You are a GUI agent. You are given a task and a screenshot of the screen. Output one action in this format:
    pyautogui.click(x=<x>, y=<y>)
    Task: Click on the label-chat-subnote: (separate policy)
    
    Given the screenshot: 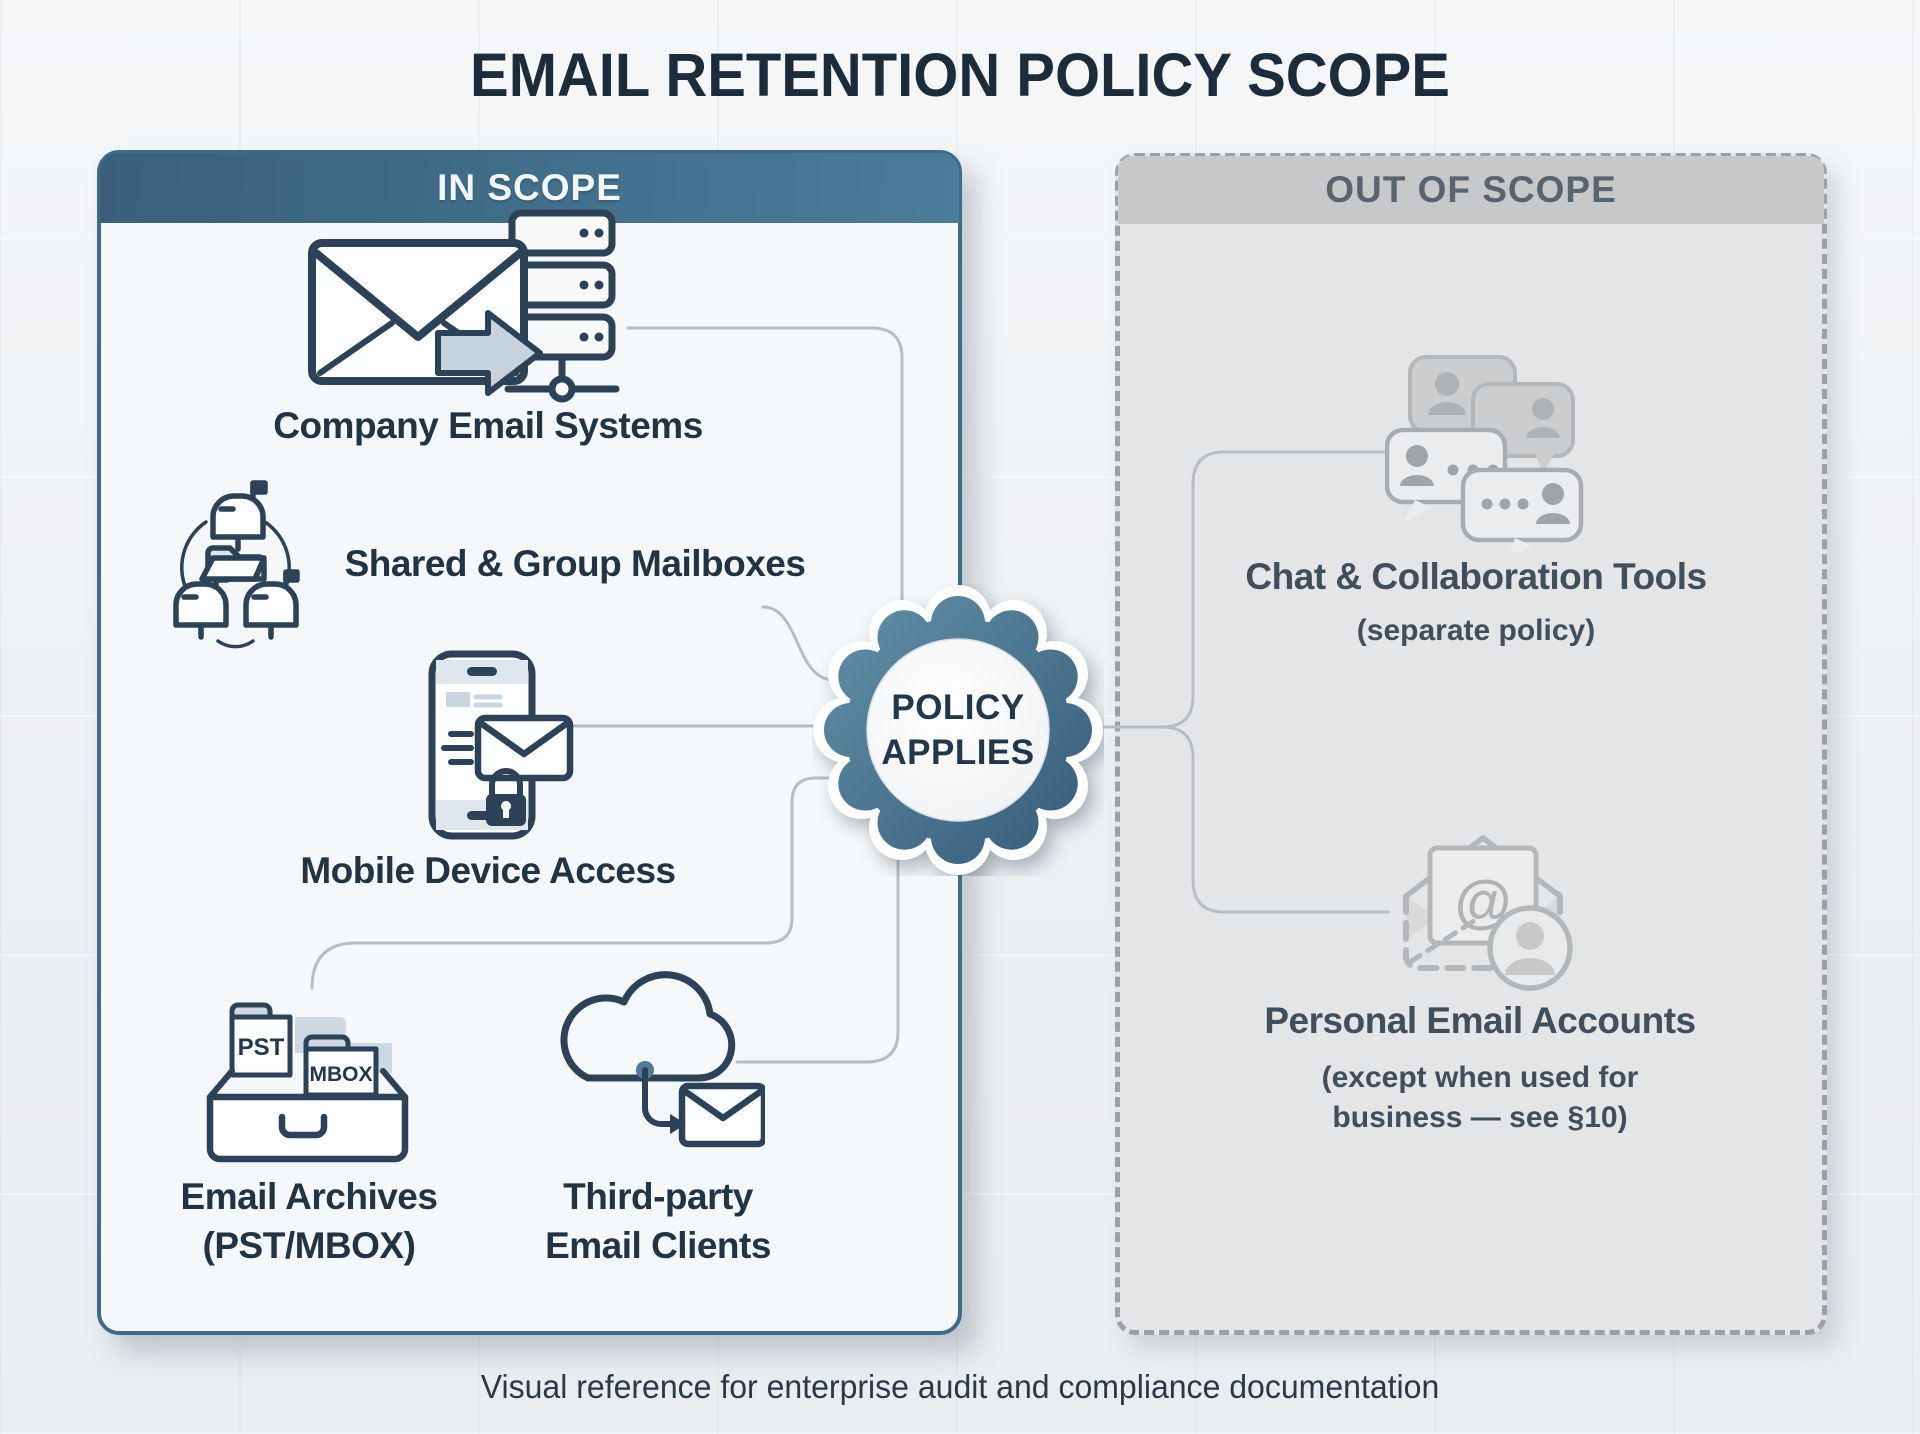 What is the action you would take?
    pyautogui.click(x=1476, y=630)
    